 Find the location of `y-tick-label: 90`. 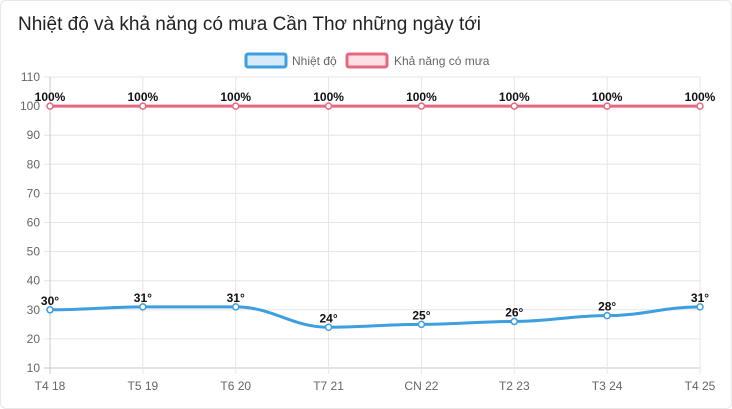

y-tick-label: 90 is located at coordinates (34, 135).